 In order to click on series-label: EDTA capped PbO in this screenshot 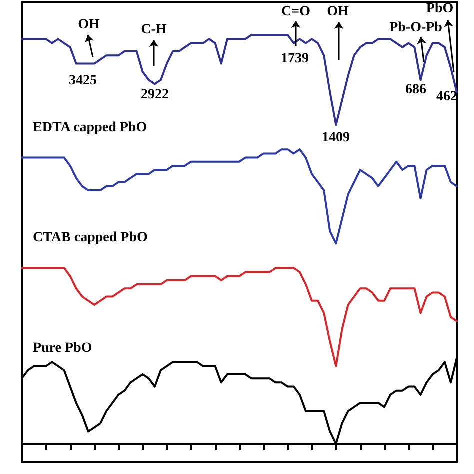, I will do `click(90, 128)`.